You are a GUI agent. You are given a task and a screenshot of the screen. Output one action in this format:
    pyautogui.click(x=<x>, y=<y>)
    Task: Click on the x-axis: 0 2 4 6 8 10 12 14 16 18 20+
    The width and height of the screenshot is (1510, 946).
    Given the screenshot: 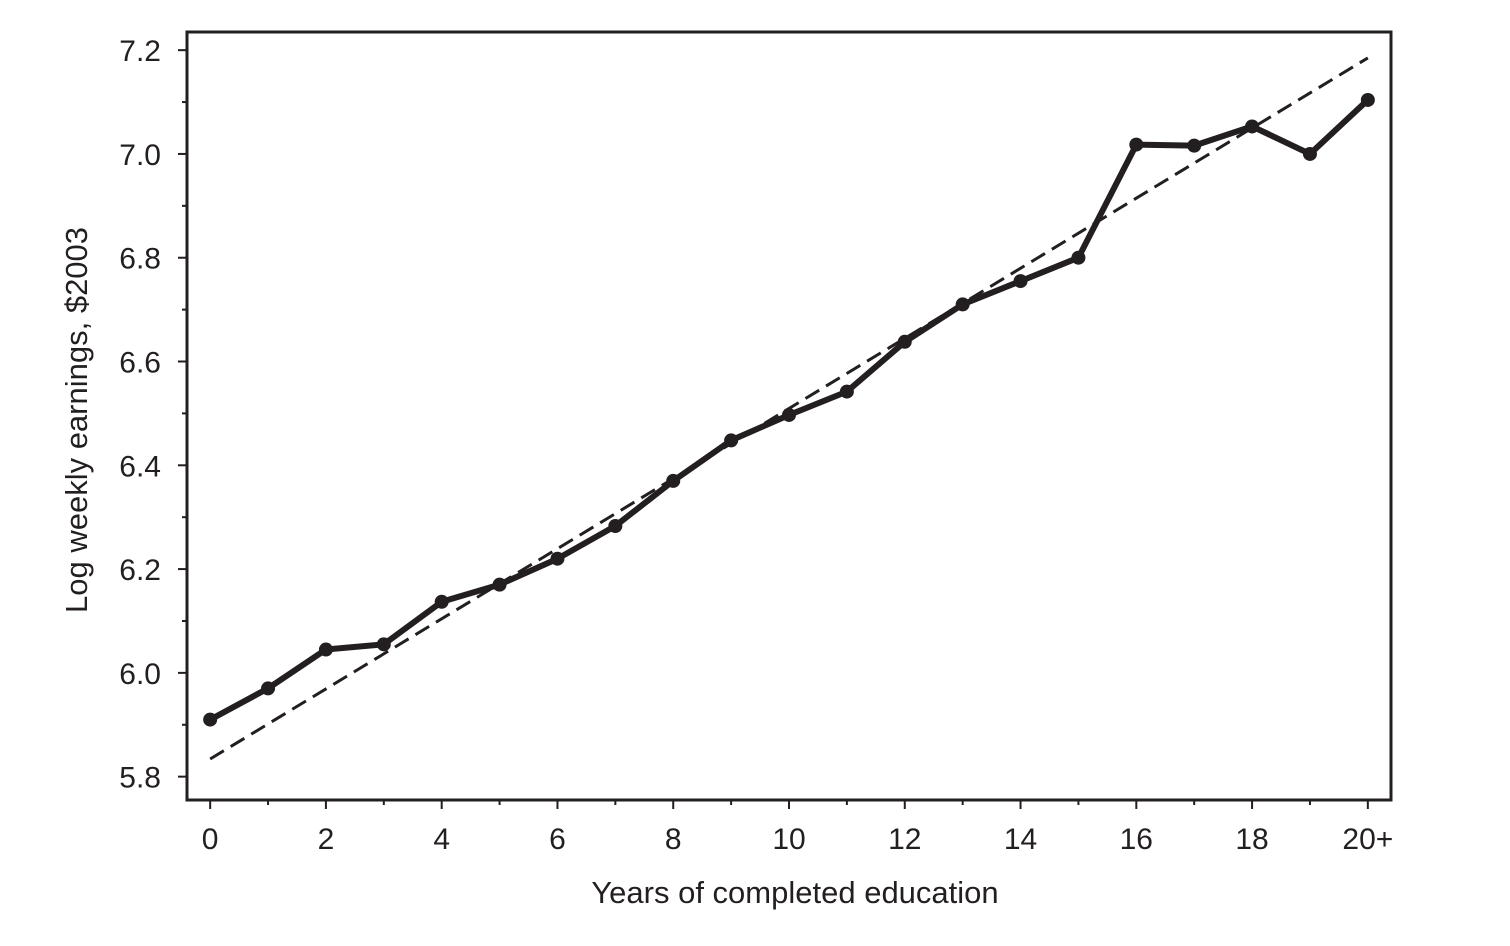 What is the action you would take?
    pyautogui.click(x=797, y=828)
    